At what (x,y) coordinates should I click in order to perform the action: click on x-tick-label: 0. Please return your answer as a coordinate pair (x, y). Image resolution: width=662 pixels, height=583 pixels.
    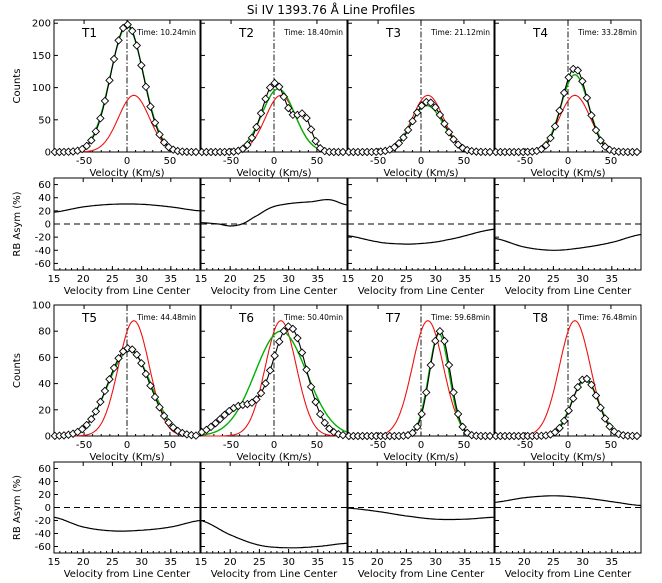
    Looking at the image, I should click on (127, 445).